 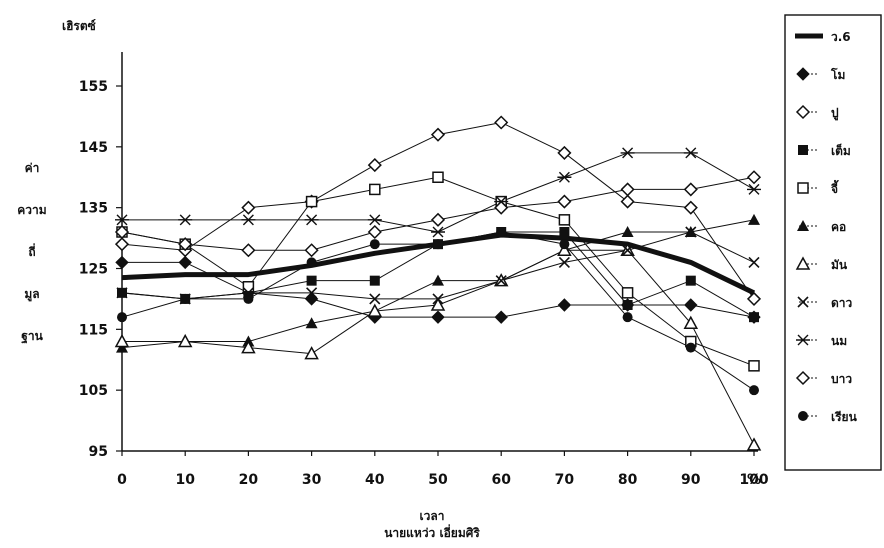 I want to click on x-tick-label: 80, so click(x=628, y=480).